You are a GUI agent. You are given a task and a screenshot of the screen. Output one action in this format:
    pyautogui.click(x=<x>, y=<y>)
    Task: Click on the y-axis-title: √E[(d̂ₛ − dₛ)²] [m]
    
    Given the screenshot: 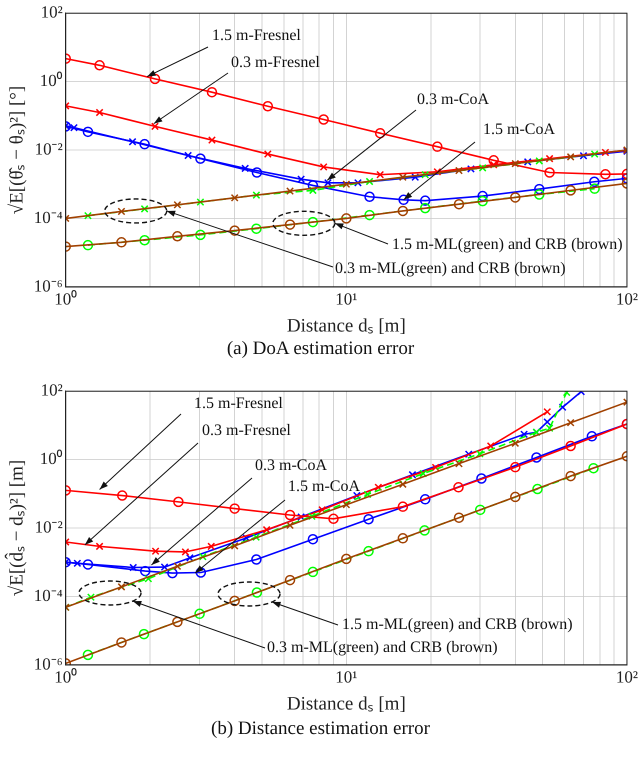 What is the action you would take?
    pyautogui.click(x=16, y=528)
    